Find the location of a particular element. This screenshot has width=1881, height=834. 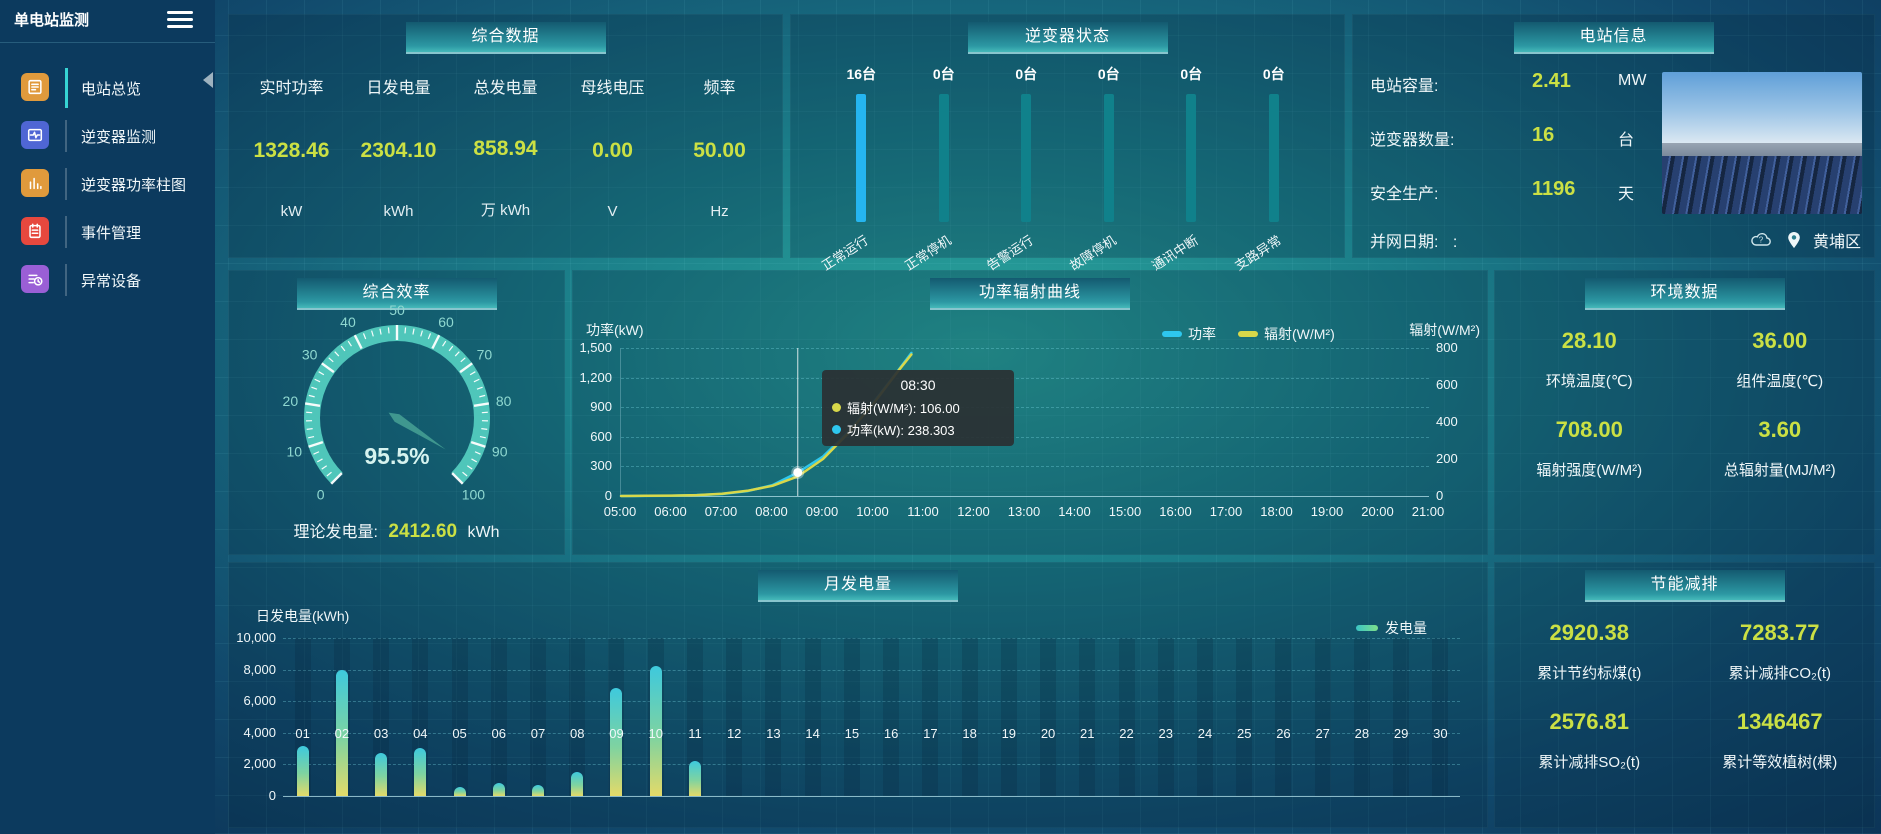

cell-value: 708.00 is located at coordinates (1589, 429).